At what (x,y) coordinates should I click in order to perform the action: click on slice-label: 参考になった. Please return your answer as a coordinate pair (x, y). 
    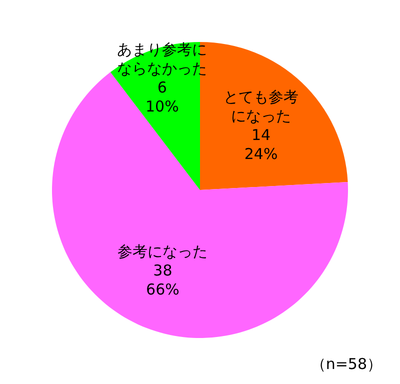
    Looking at the image, I should click on (163, 251).